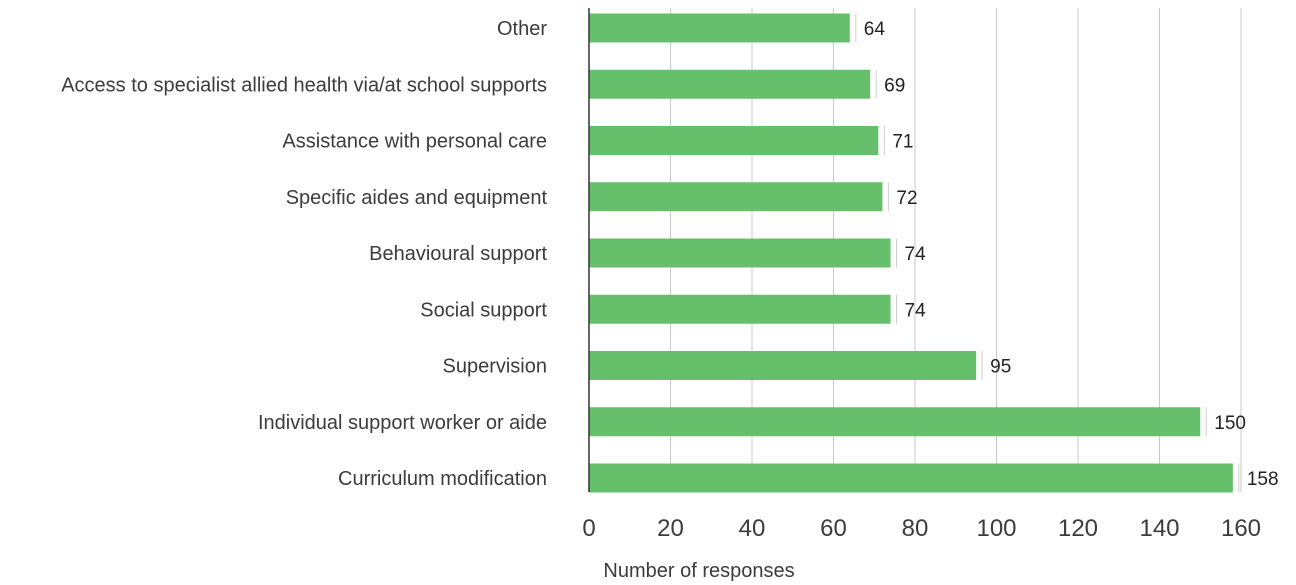  Describe the element at coordinates (1000, 367) in the screenshot. I see `value-label: 95` at that location.